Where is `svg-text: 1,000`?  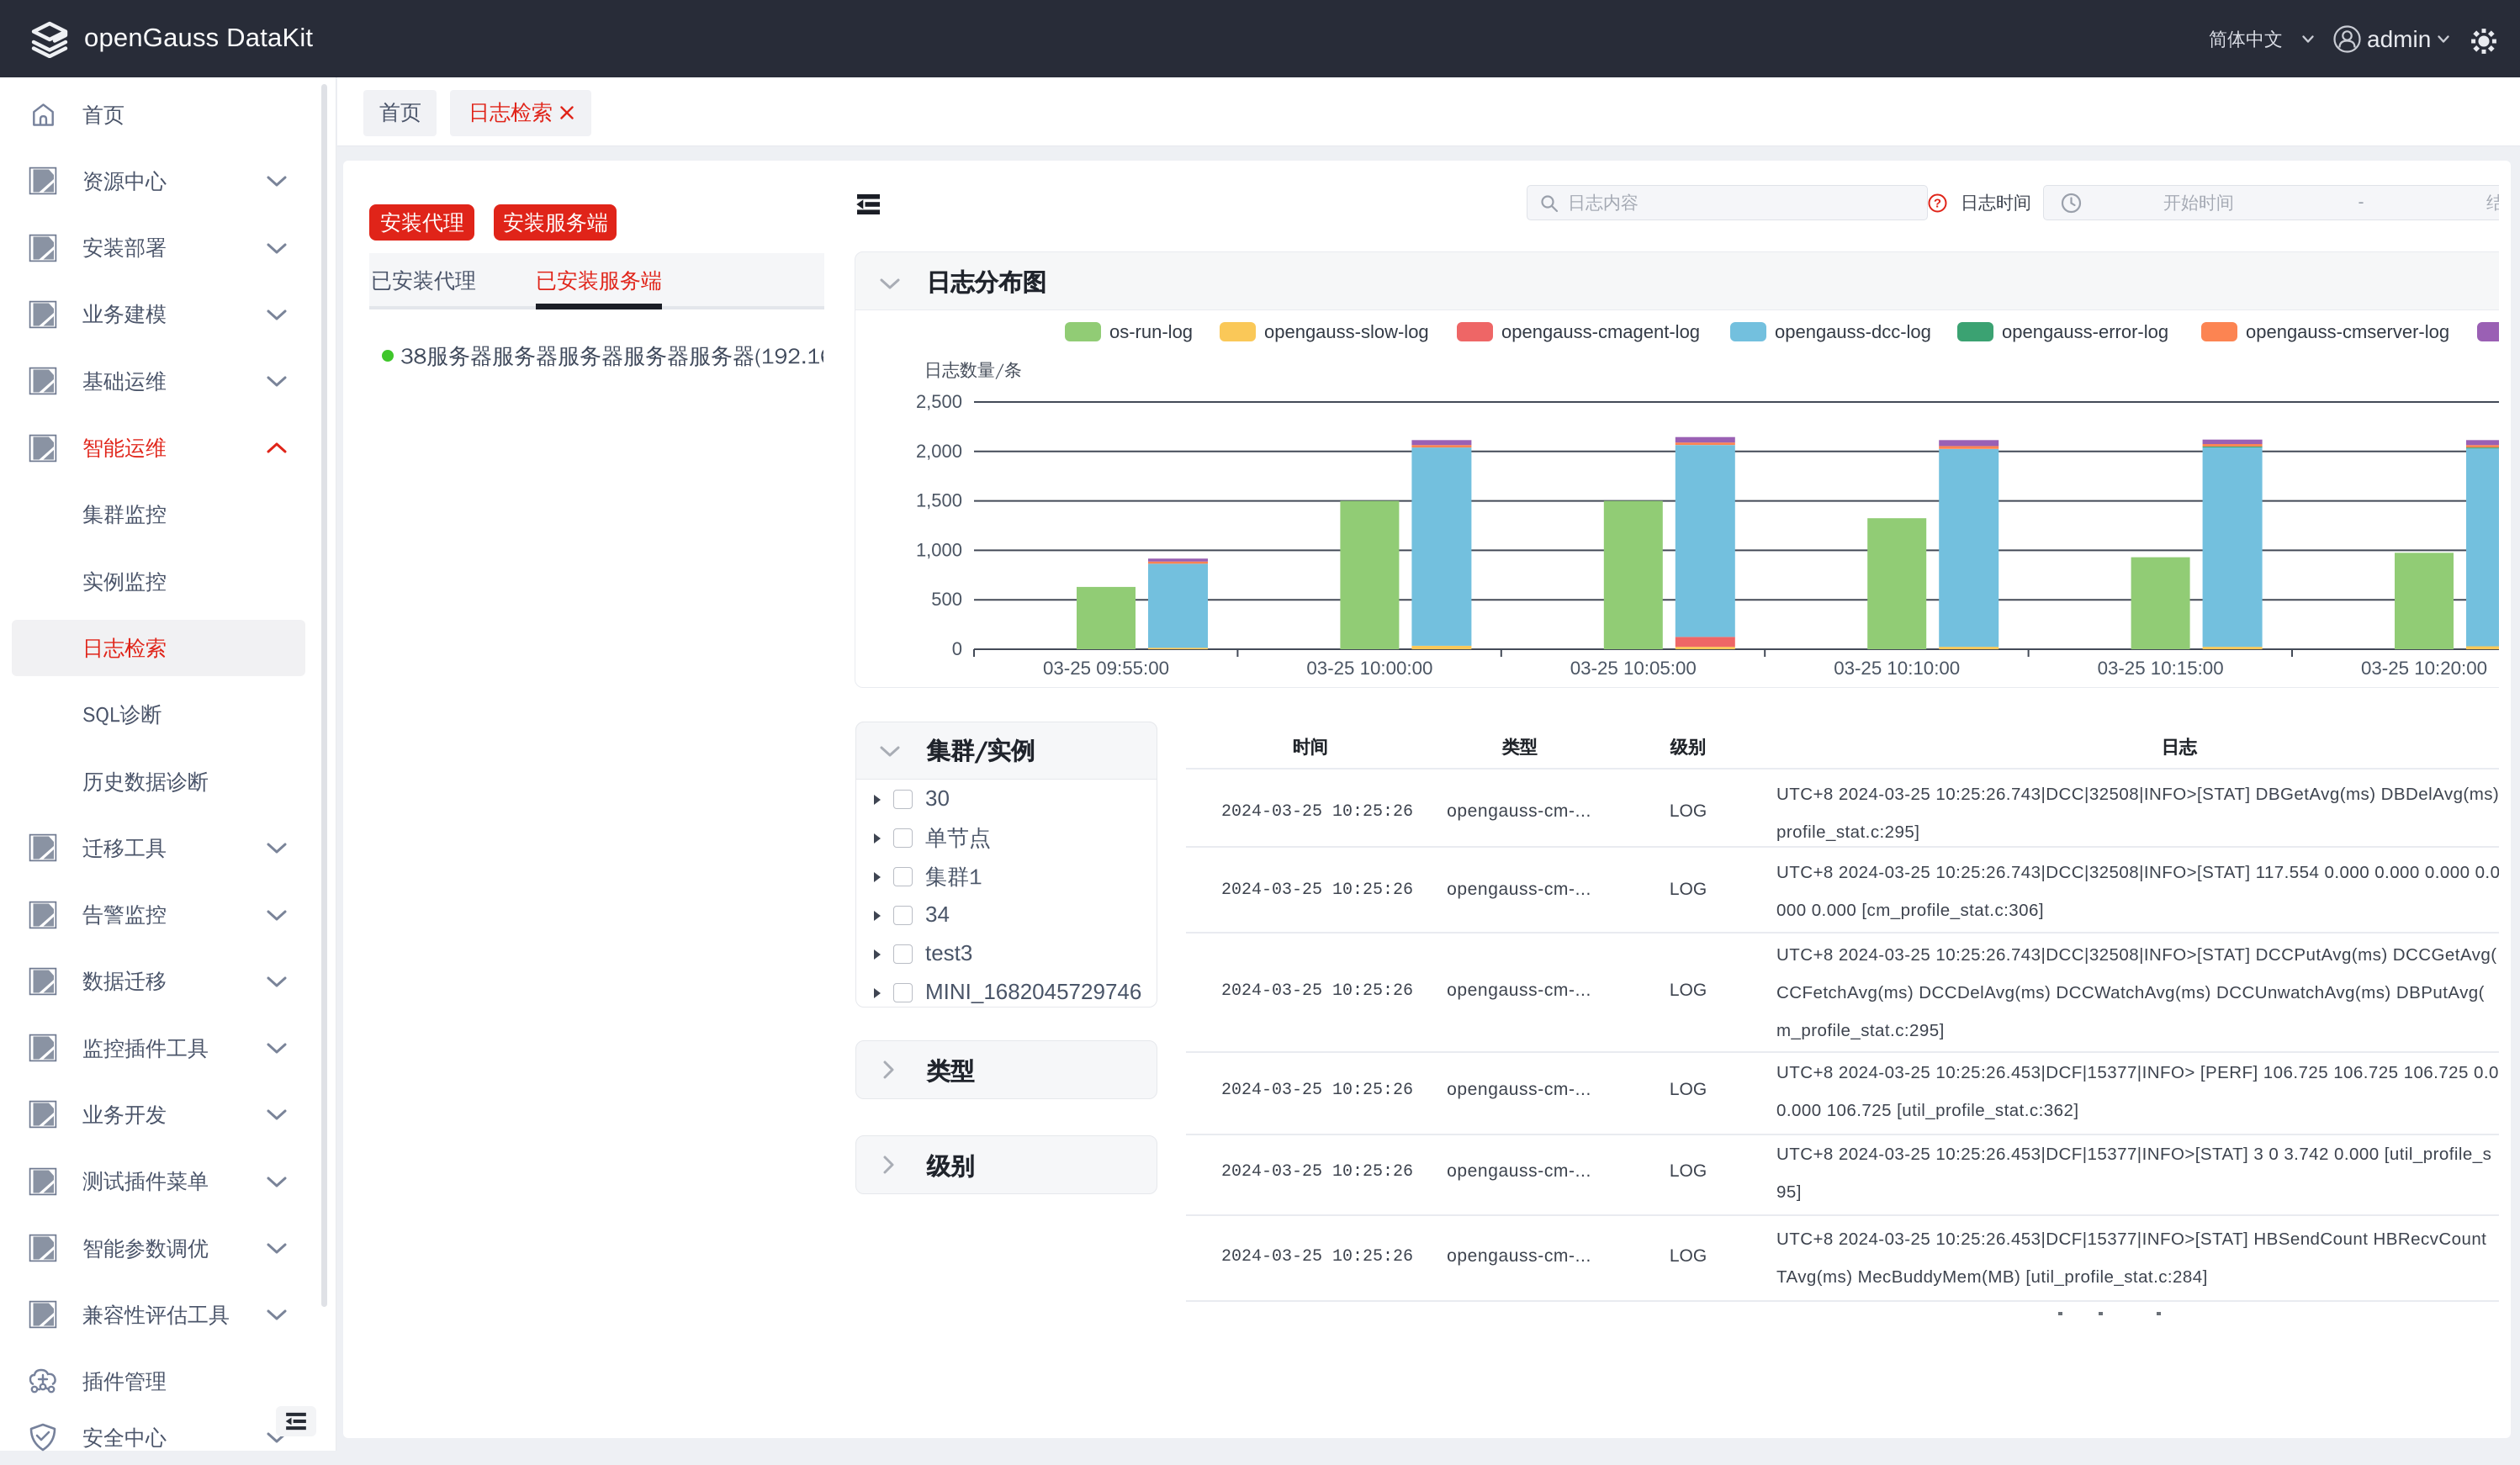
svg-text: 1,000 is located at coordinates (939, 549).